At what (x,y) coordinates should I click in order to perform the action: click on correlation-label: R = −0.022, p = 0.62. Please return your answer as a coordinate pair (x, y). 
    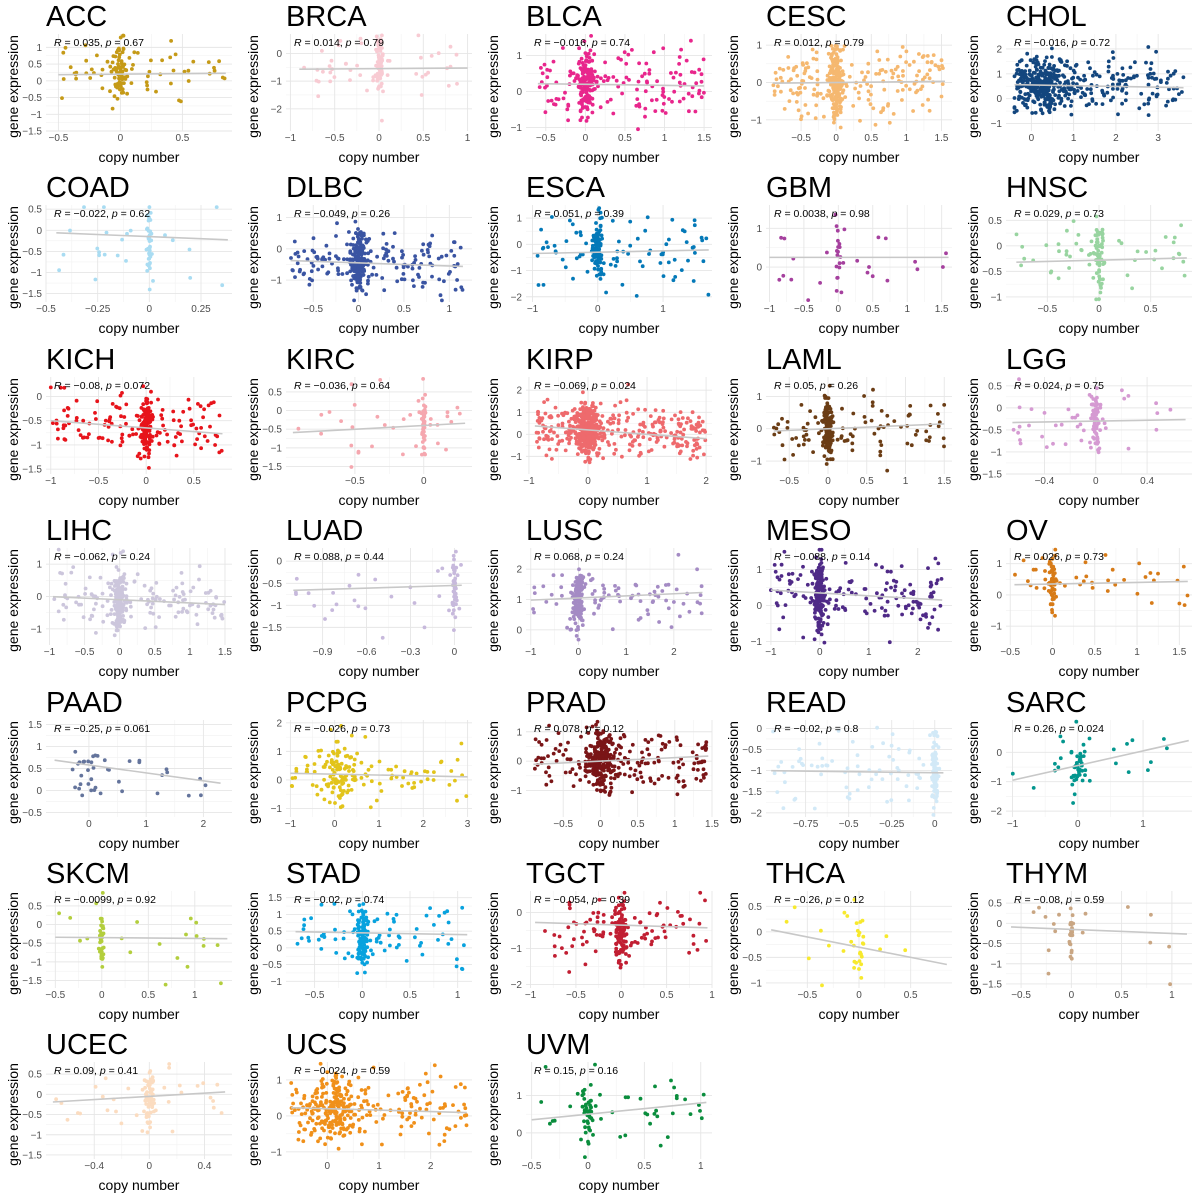
    Looking at the image, I should click on (102, 214).